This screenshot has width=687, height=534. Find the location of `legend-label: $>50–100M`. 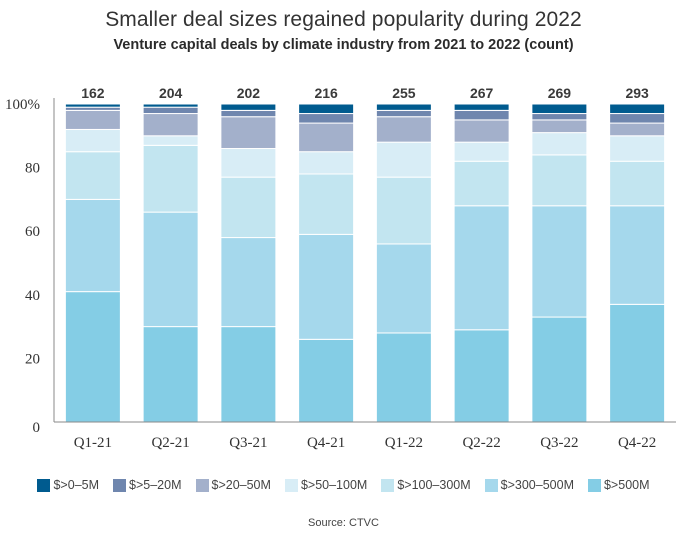

legend-label: $>50–100M is located at coordinates (334, 485).